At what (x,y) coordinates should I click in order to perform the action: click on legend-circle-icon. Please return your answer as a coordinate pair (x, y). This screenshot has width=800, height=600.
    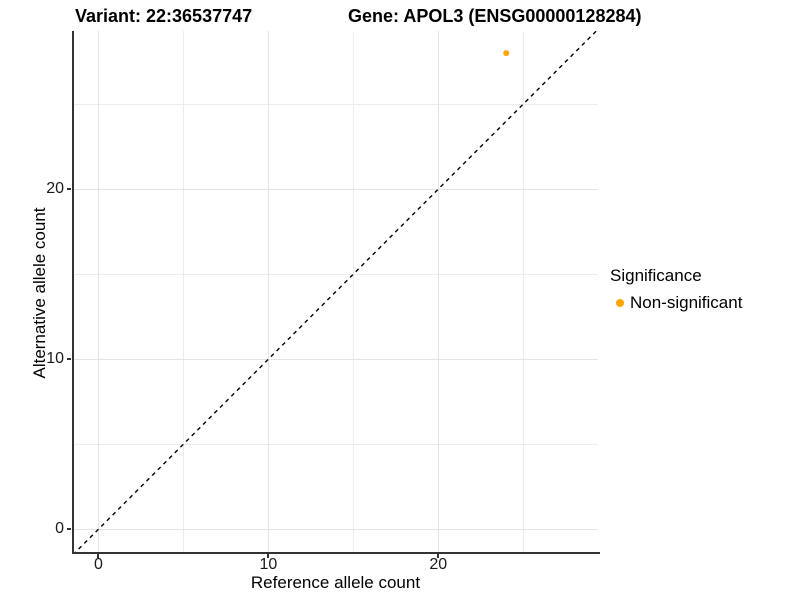
    Looking at the image, I should click on (620, 303).